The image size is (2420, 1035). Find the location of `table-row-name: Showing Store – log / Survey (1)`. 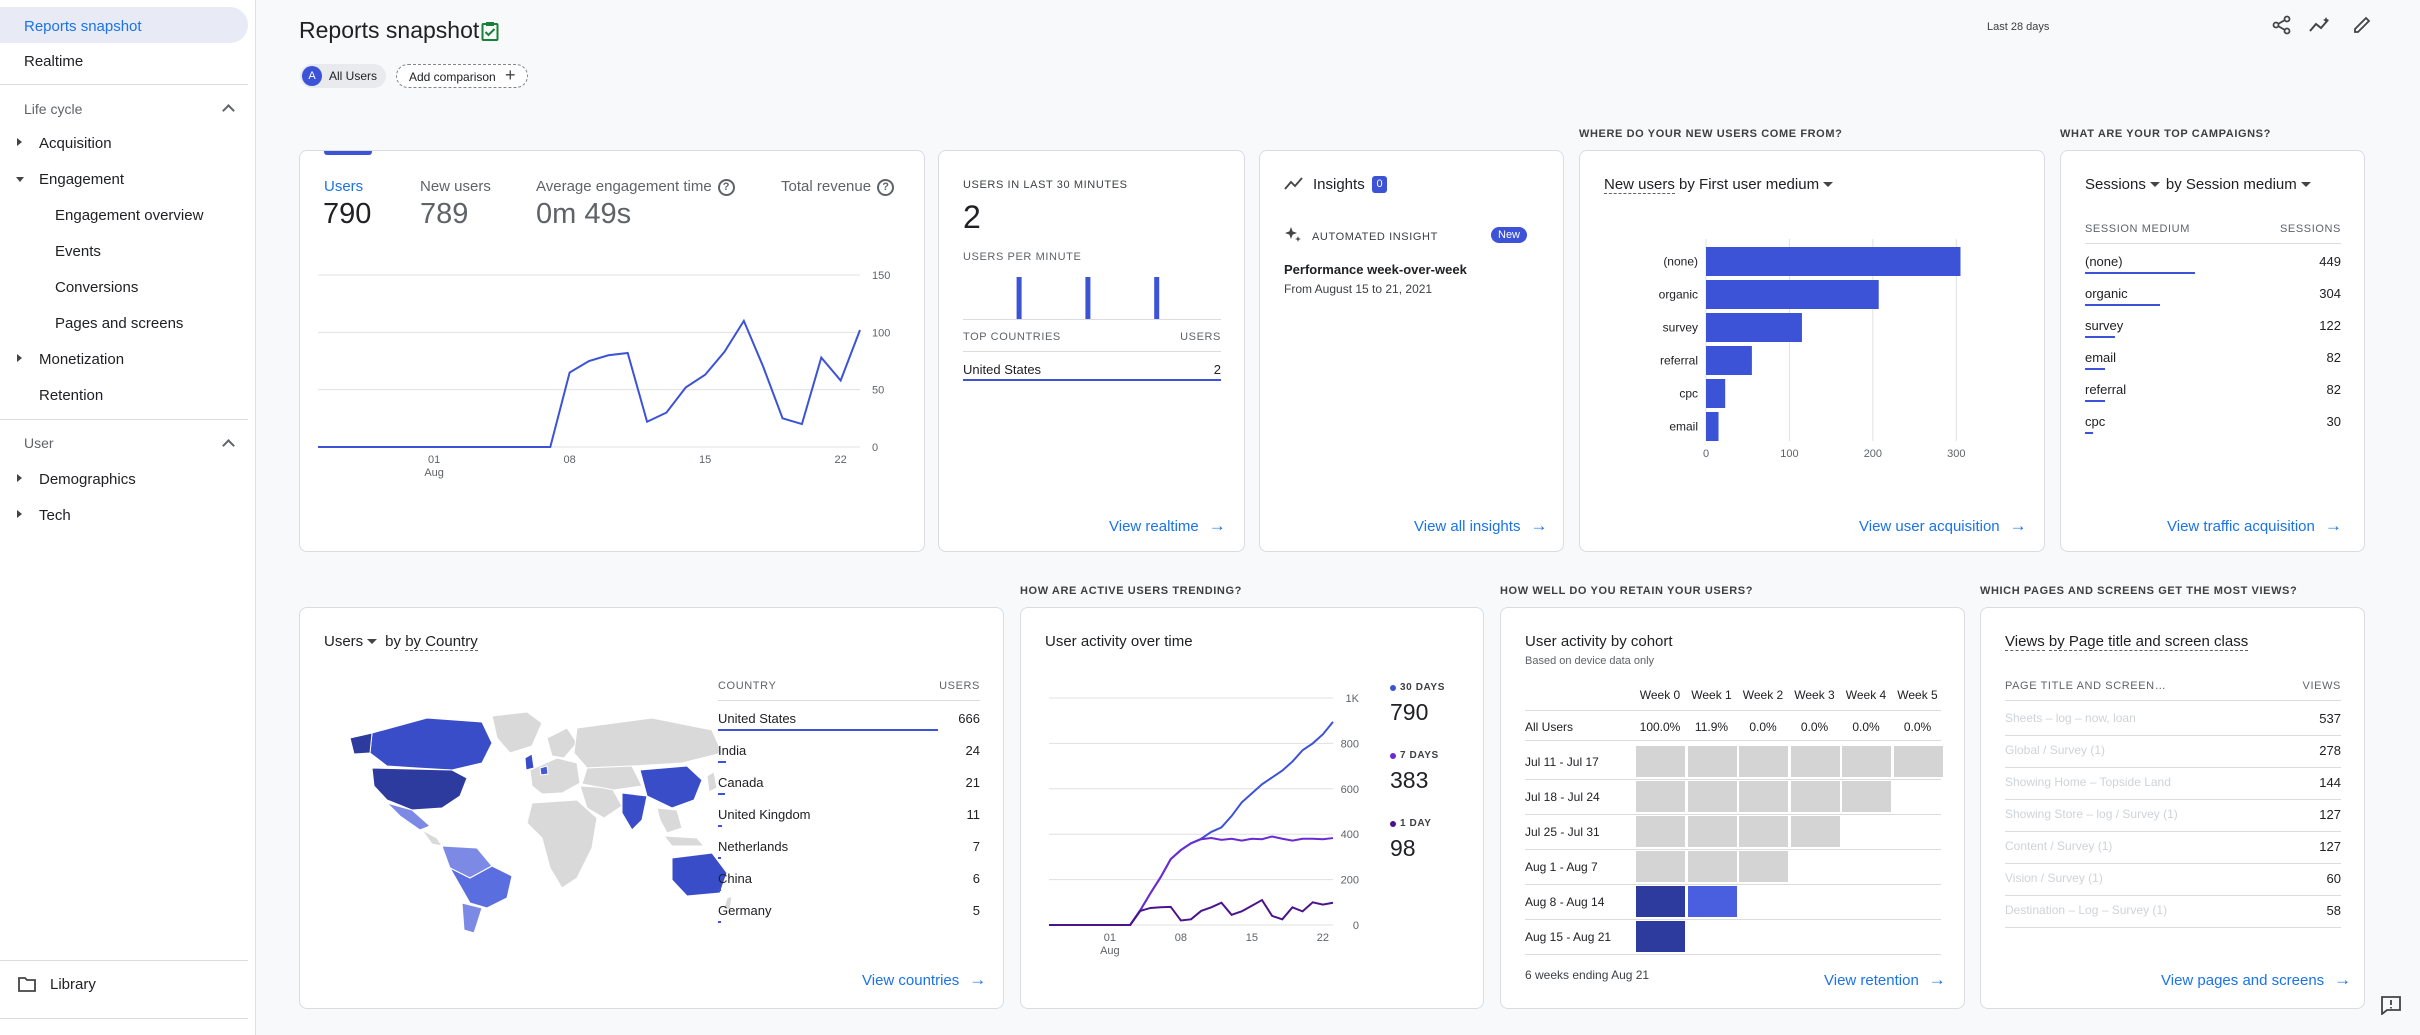

table-row-name: Showing Store – log / Survey (1) is located at coordinates (2091, 814).